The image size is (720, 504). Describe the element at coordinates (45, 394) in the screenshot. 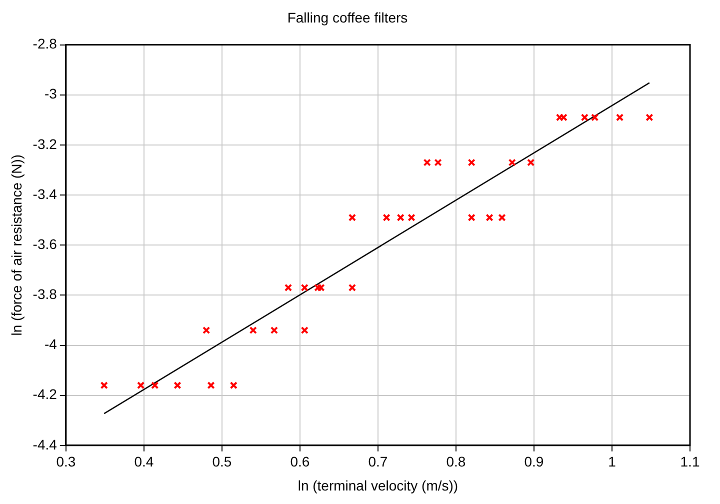

I see `y-tick-label: -4.2` at that location.